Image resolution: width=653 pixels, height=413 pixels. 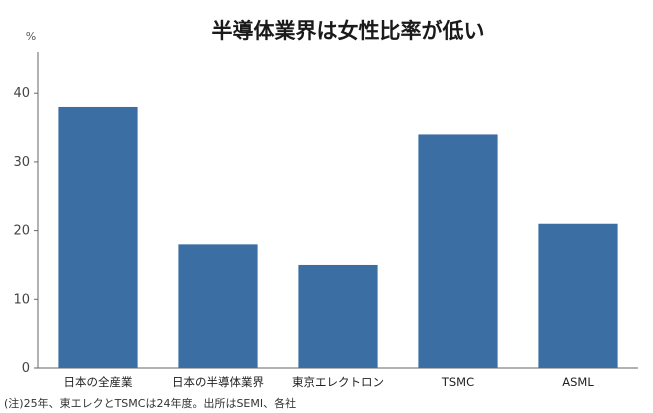 I want to click on y-tick-label: 30, so click(x=21, y=162).